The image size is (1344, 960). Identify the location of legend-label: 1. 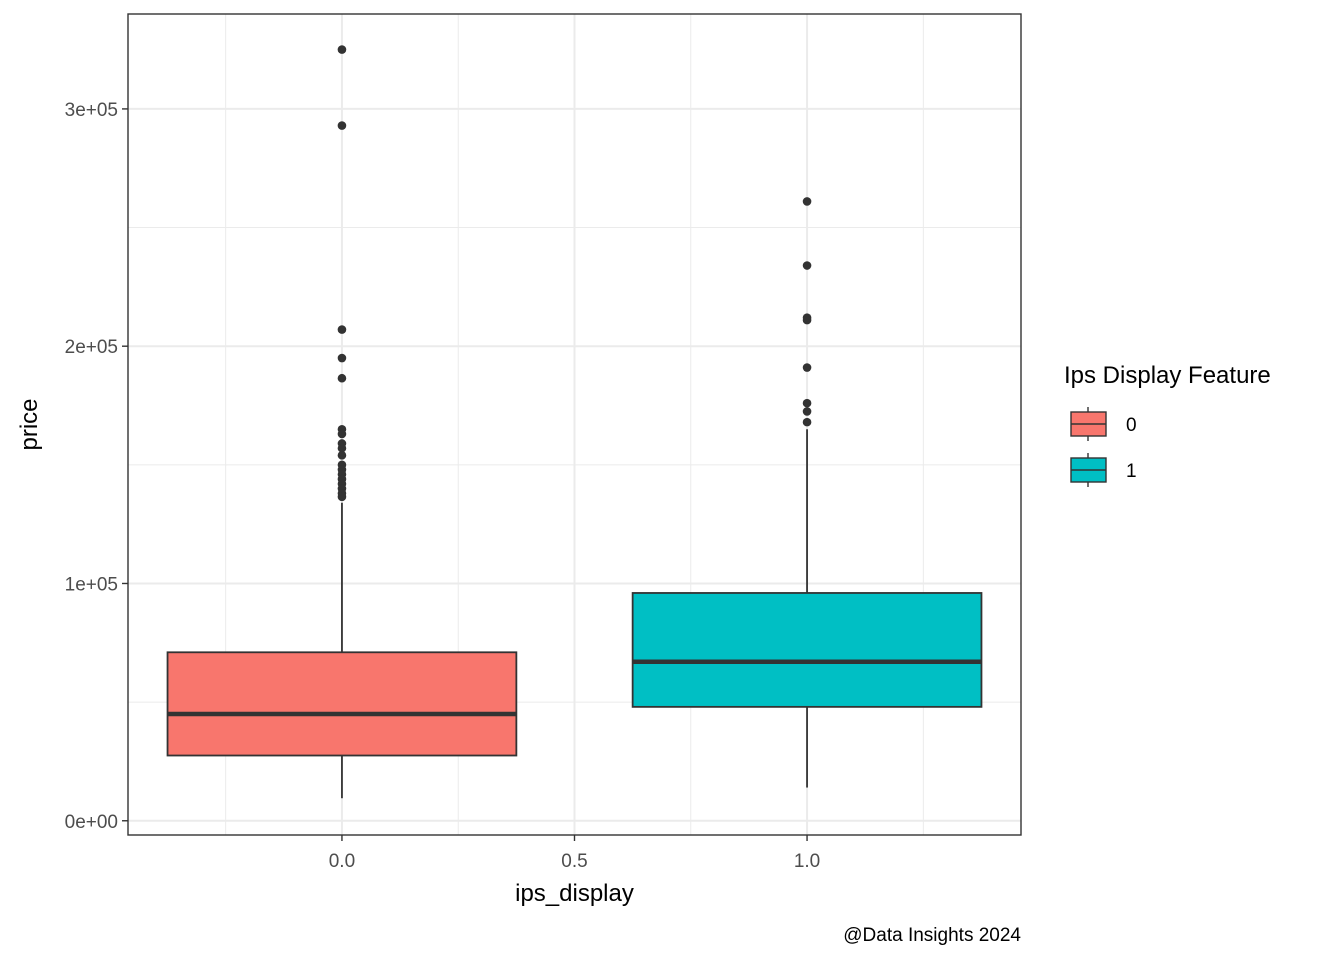
(1131, 471).